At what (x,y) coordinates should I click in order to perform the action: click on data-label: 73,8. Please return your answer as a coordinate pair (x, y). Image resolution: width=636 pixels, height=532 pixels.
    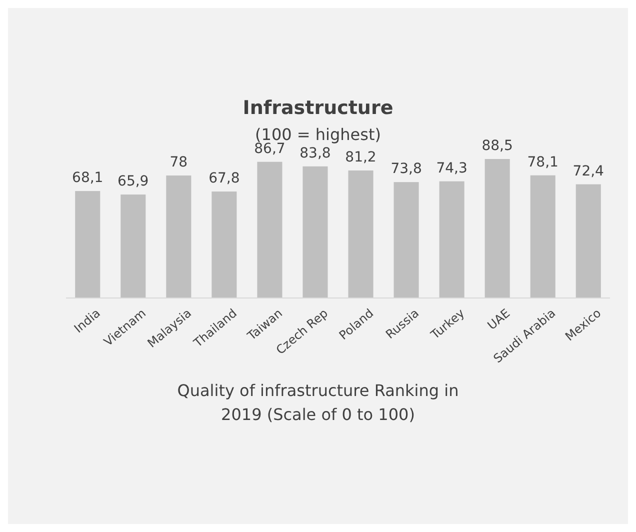
    Looking at the image, I should click on (406, 169).